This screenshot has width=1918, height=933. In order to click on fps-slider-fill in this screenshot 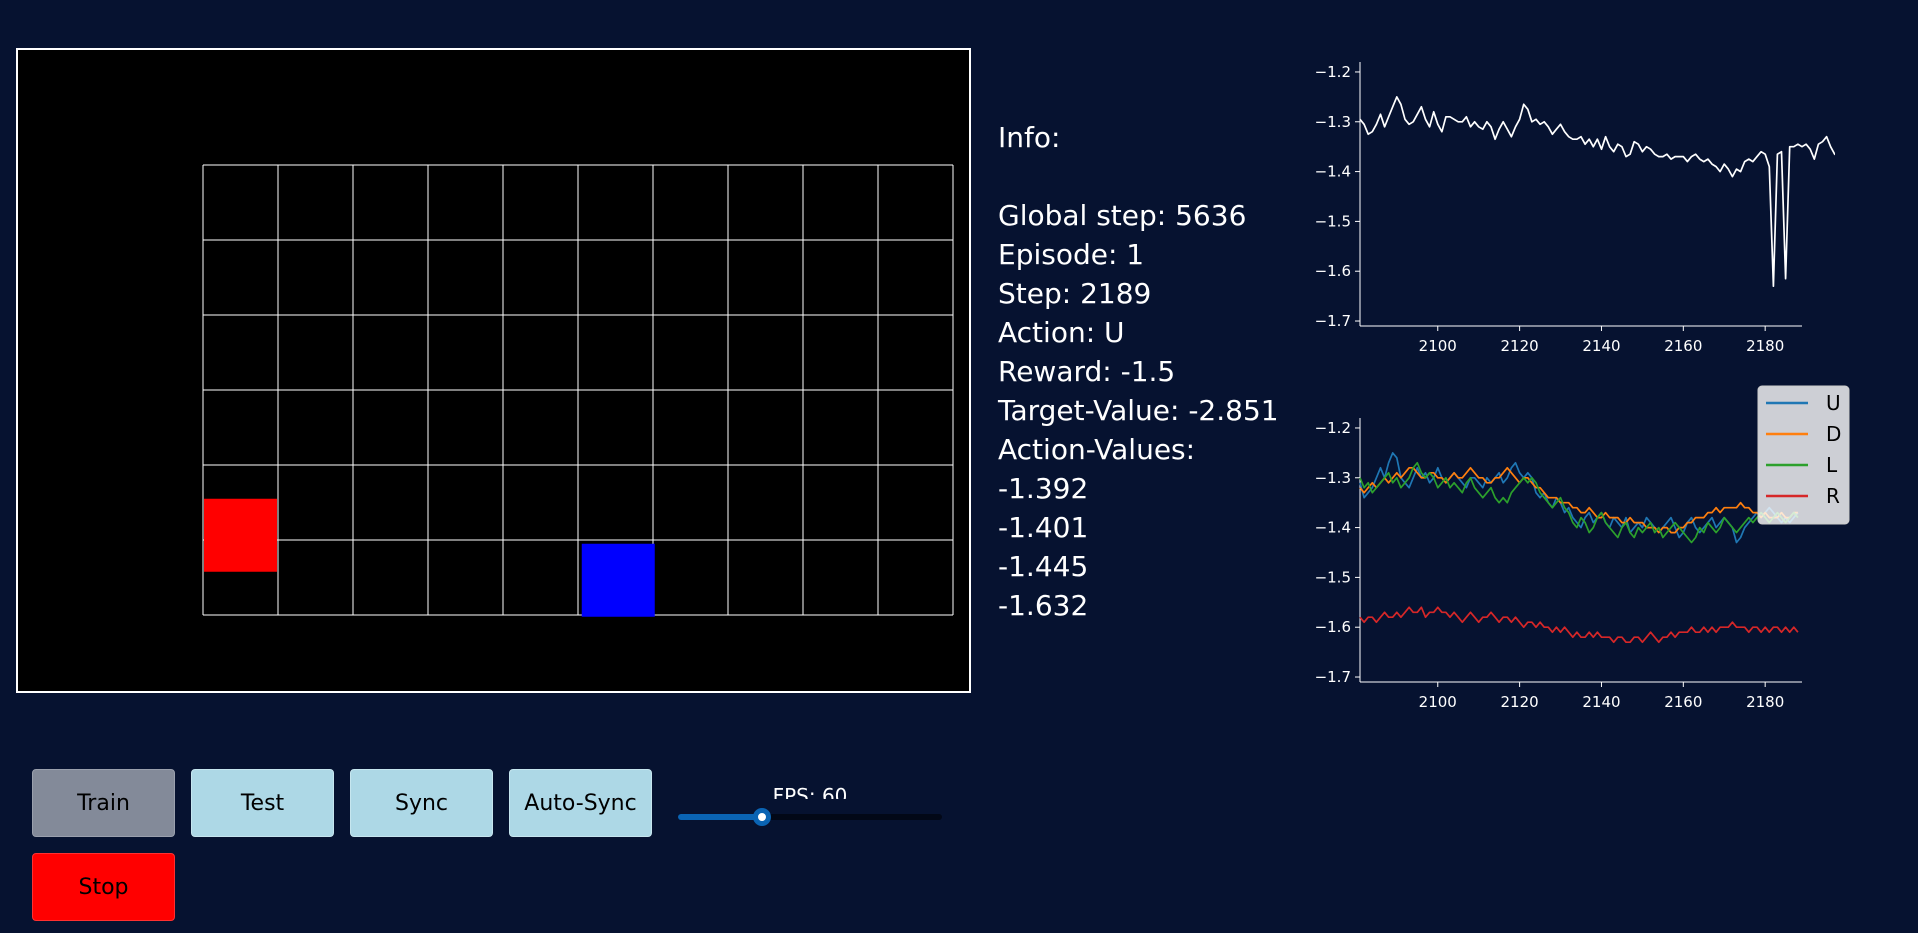, I will do `click(720, 817)`.